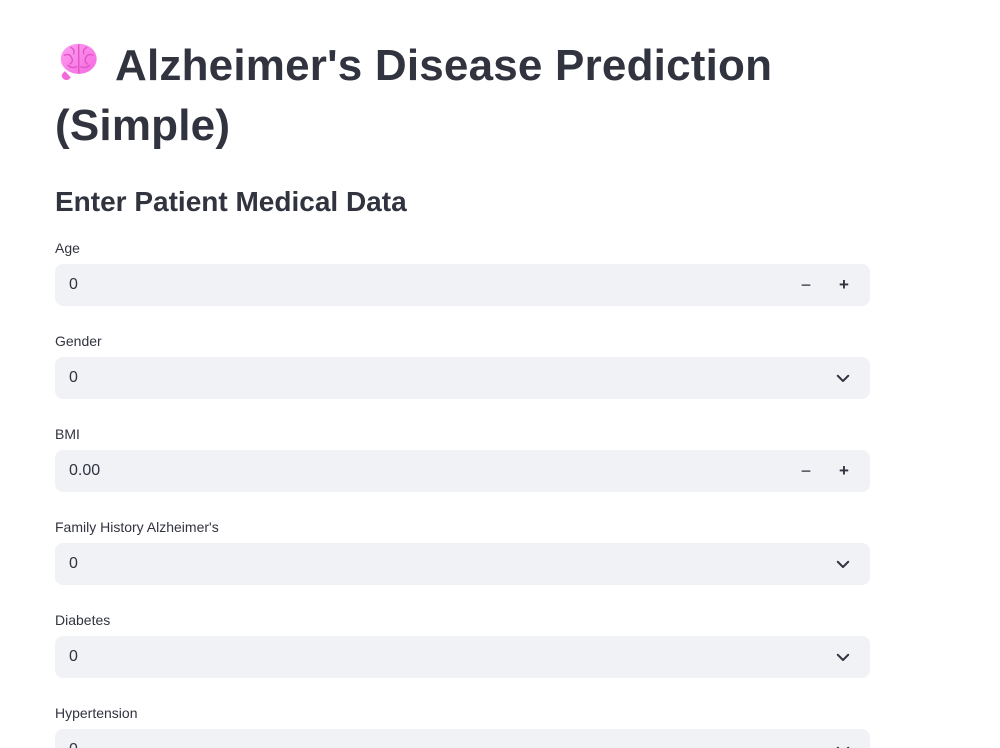 The image size is (1000, 748). What do you see at coordinates (67, 433) in the screenshot?
I see `field-label: BMI` at bounding box center [67, 433].